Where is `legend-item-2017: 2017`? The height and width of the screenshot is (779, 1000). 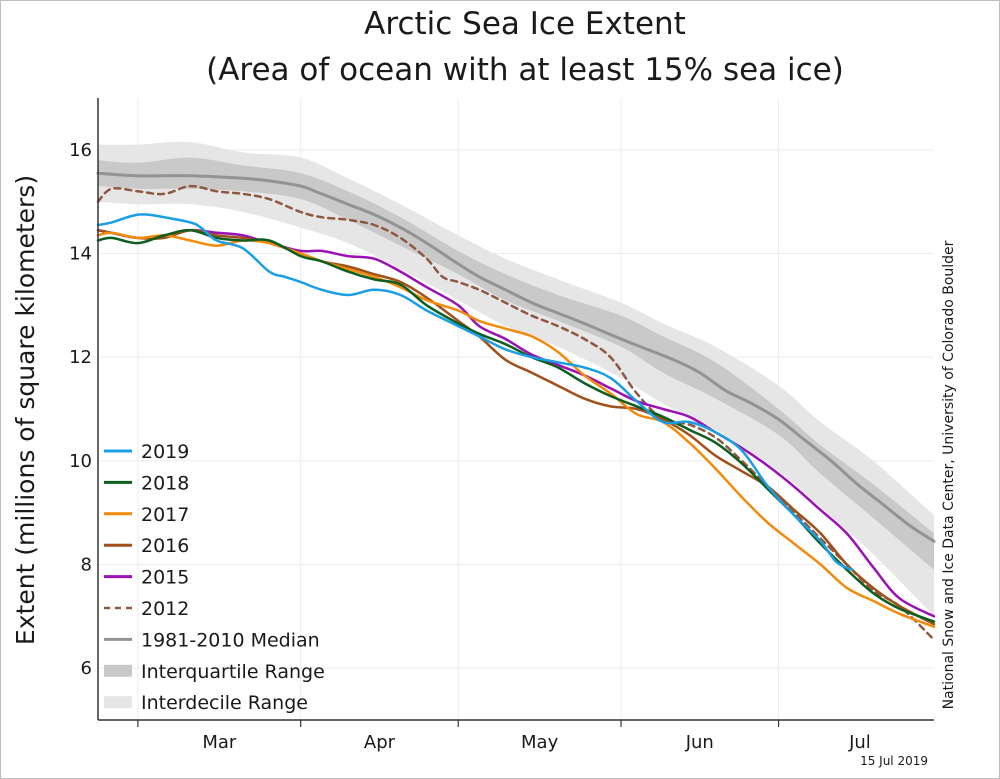
legend-item-2017: 2017 is located at coordinates (146, 515).